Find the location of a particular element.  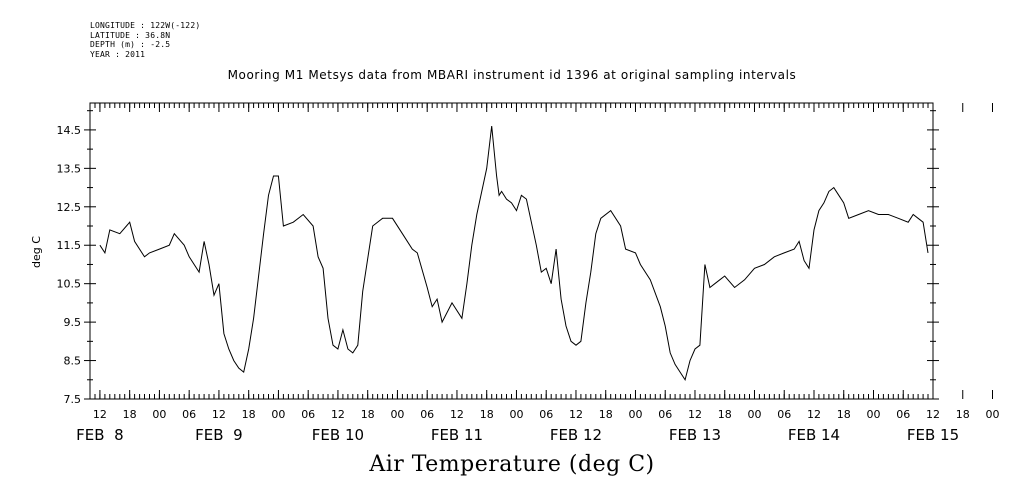

y-tick-label: 10.5 is located at coordinates (69, 284).